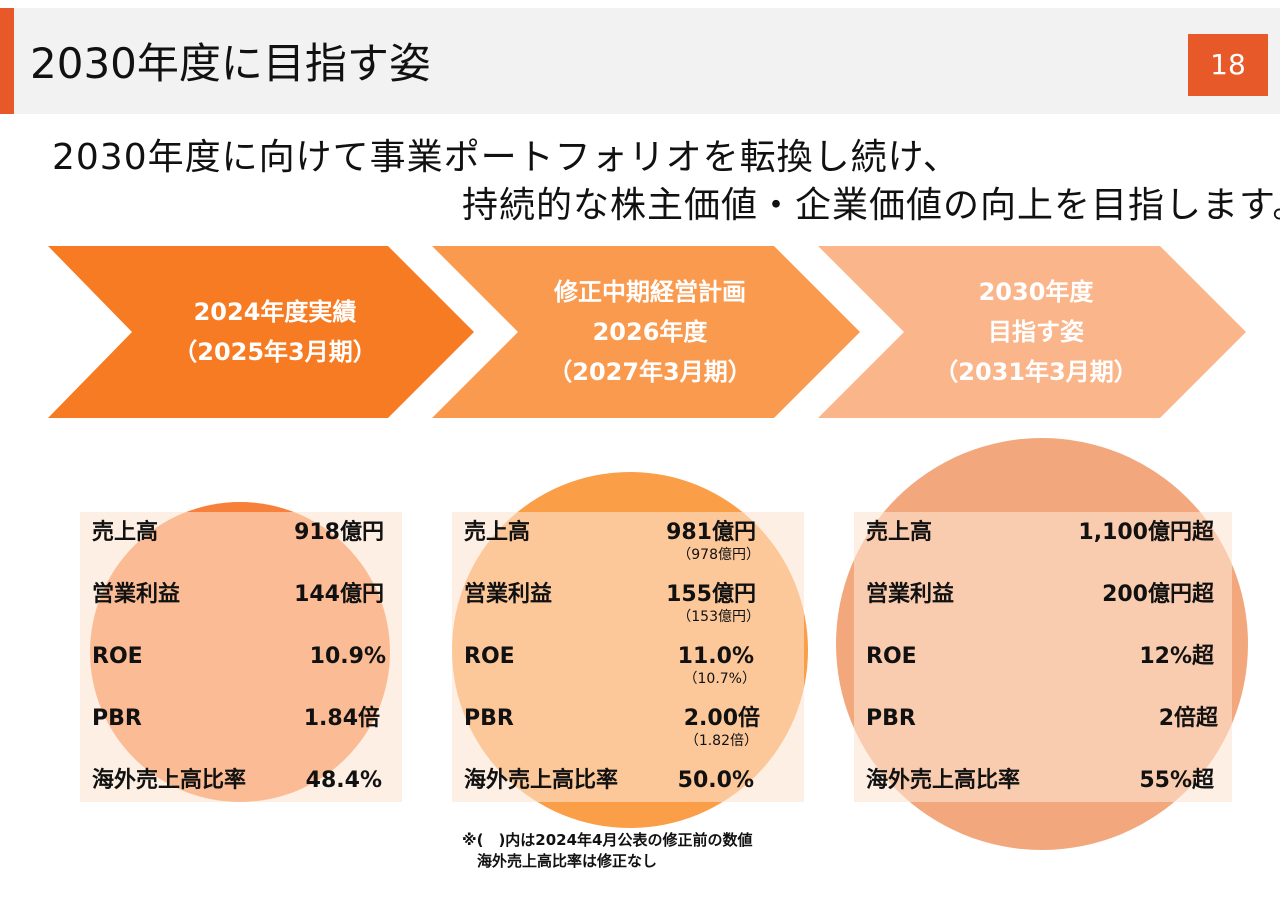  What do you see at coordinates (339, 594) in the screenshot?
I see `metric-value: 144億円` at bounding box center [339, 594].